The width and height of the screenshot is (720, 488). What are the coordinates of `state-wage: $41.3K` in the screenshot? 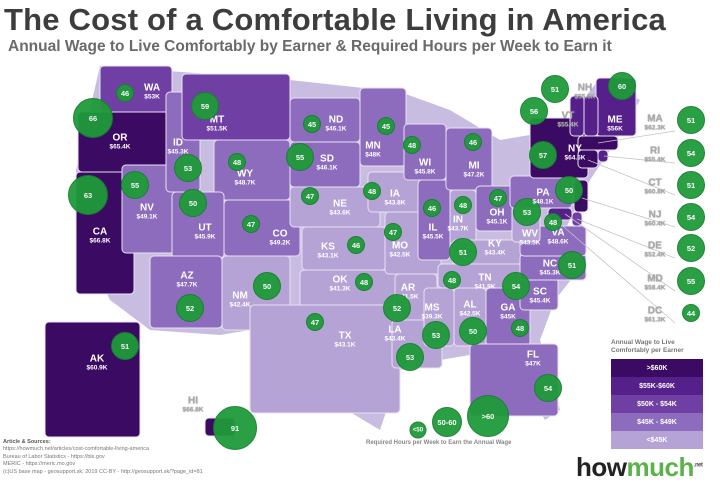 It's located at (340, 288).